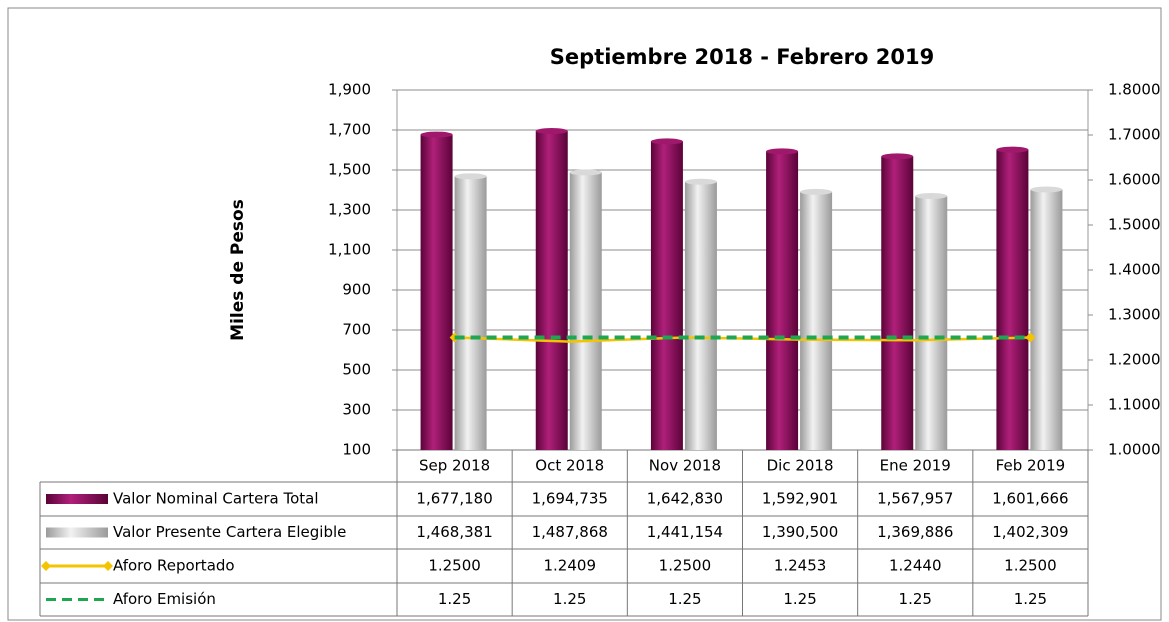  I want to click on y2-tick-label: 1.1000, so click(1134, 405).